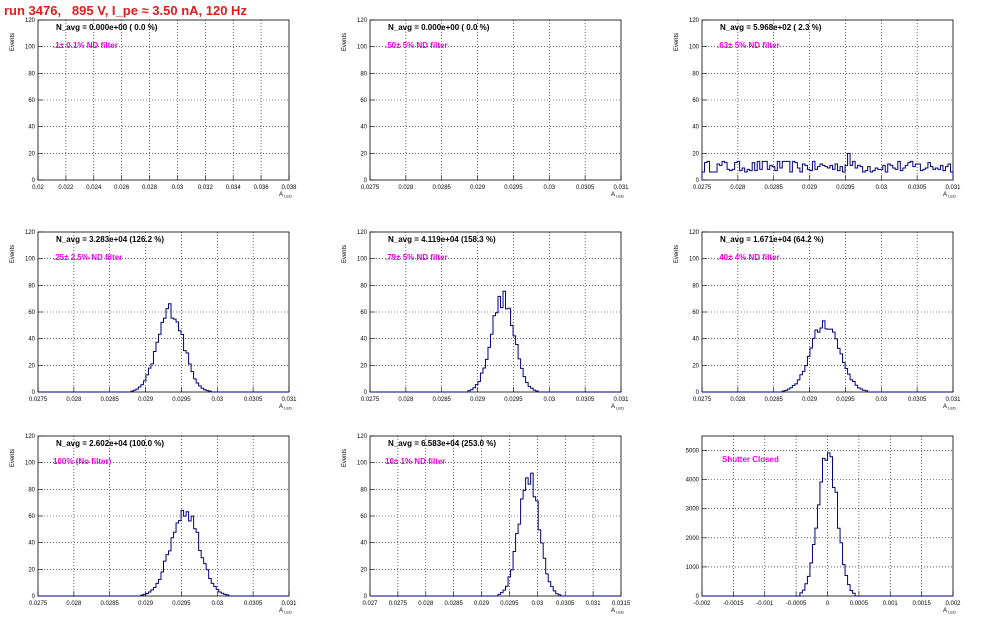  Describe the element at coordinates (370, 604) in the screenshot. I see `x-tick-label: 0.027` at that location.